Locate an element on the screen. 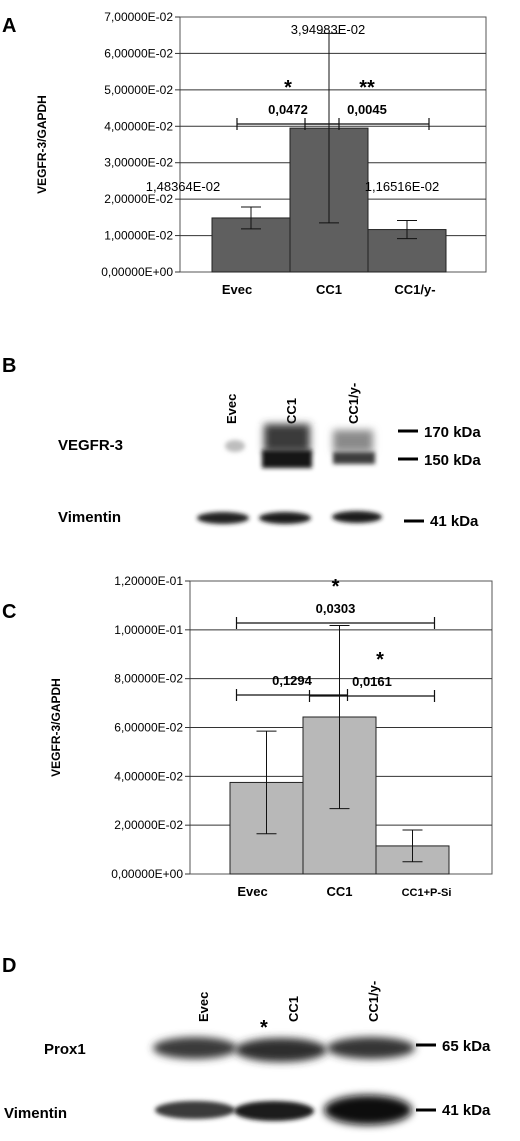 This screenshot has width=520, height=1141. row-label-vimentin-d: Vimentin is located at coordinates (35, 1113).